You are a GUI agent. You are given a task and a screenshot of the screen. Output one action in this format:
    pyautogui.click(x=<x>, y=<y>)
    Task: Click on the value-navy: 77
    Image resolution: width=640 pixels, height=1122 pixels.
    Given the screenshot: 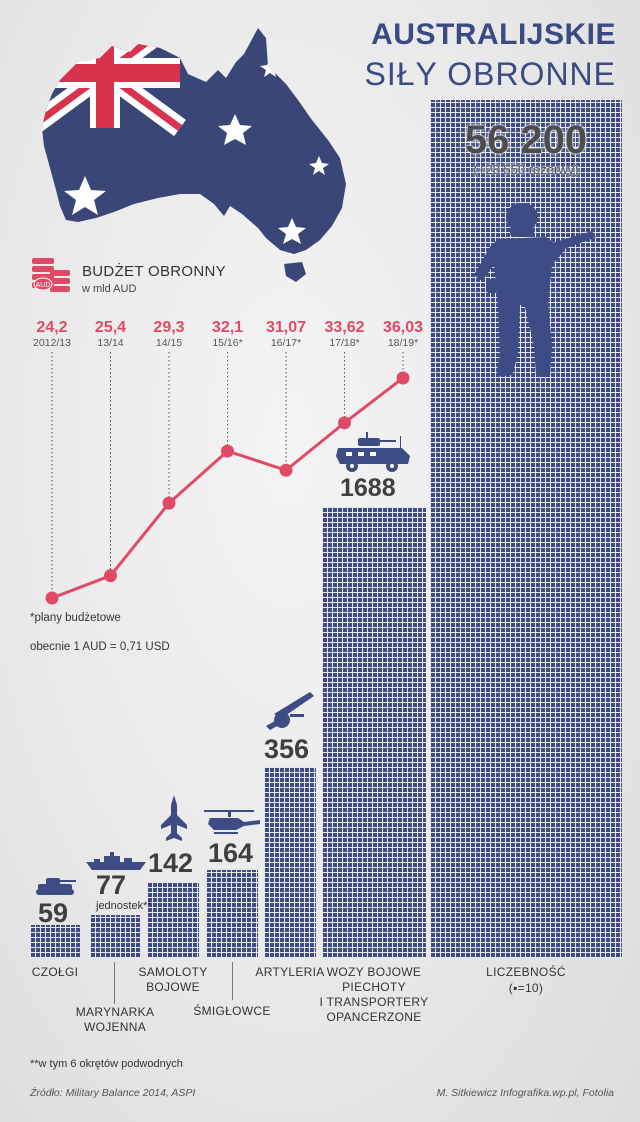 What is the action you would take?
    pyautogui.click(x=111, y=885)
    